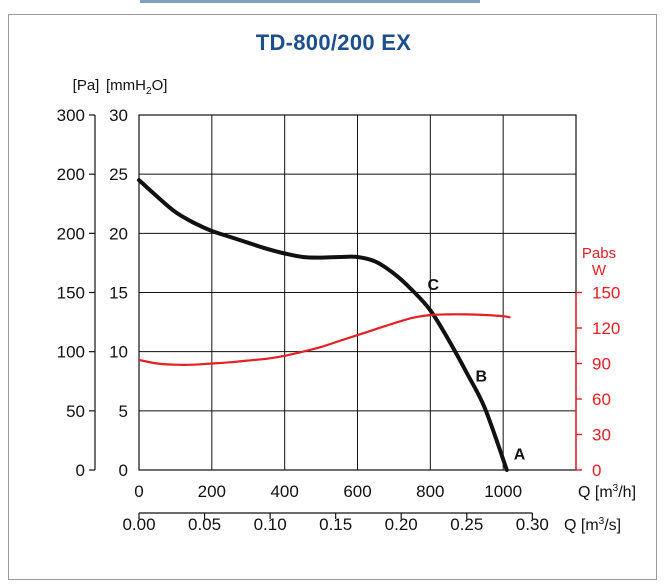  Describe the element at coordinates (607, 492) in the screenshot. I see `m3h-unit-label: Q [m3/h]` at that location.